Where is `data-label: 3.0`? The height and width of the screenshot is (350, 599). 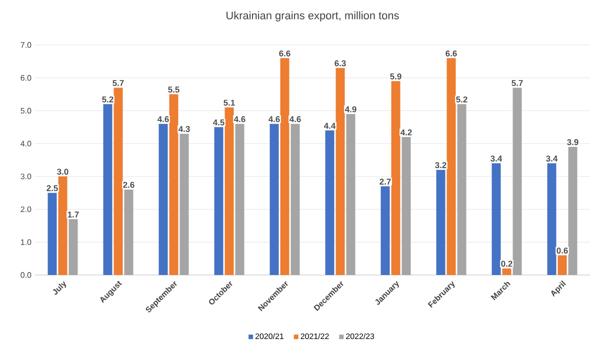 data-label: 3.0 is located at coordinates (62, 171).